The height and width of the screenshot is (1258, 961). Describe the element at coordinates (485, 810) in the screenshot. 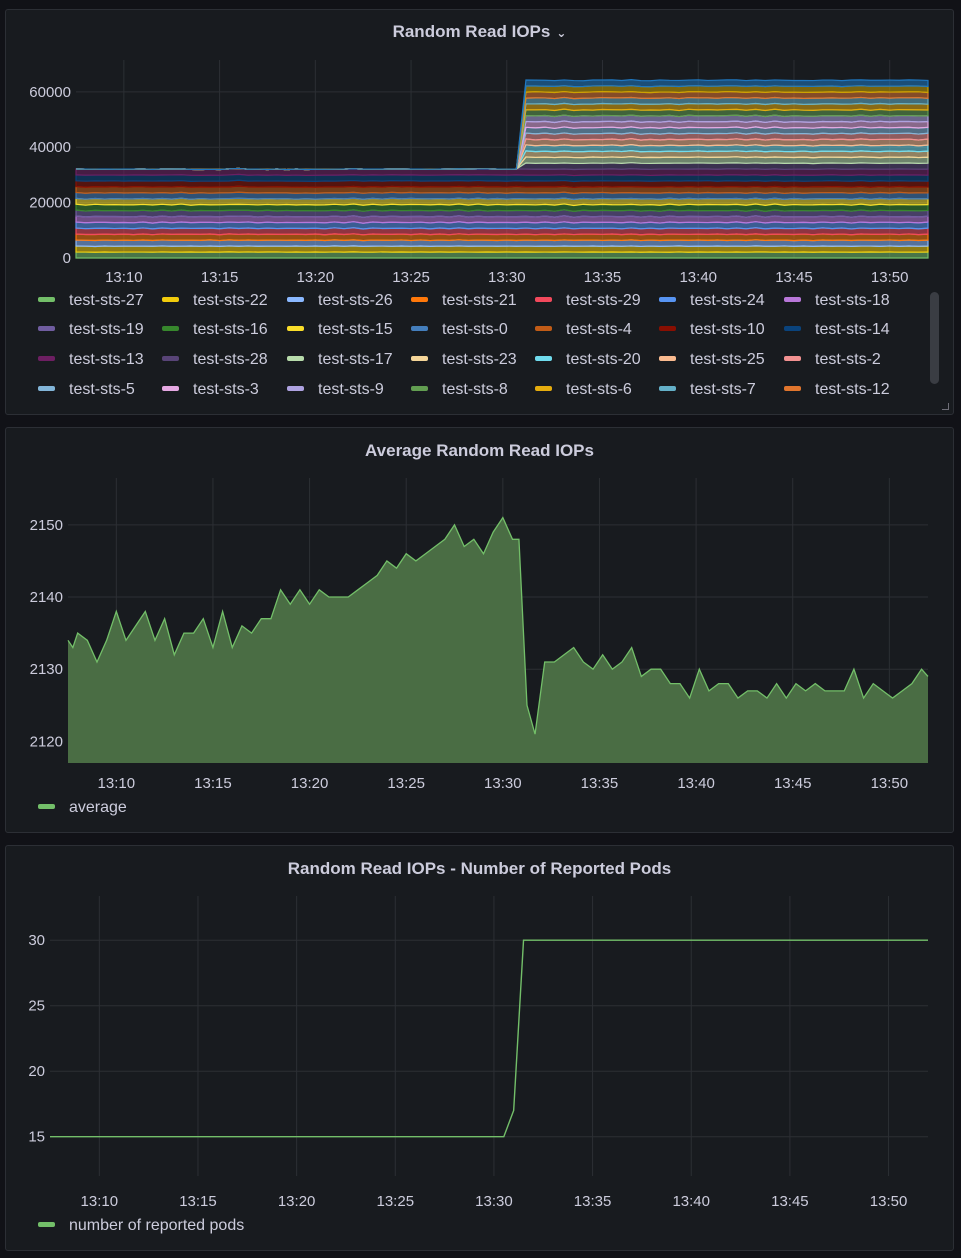

I see `legend: average` at that location.